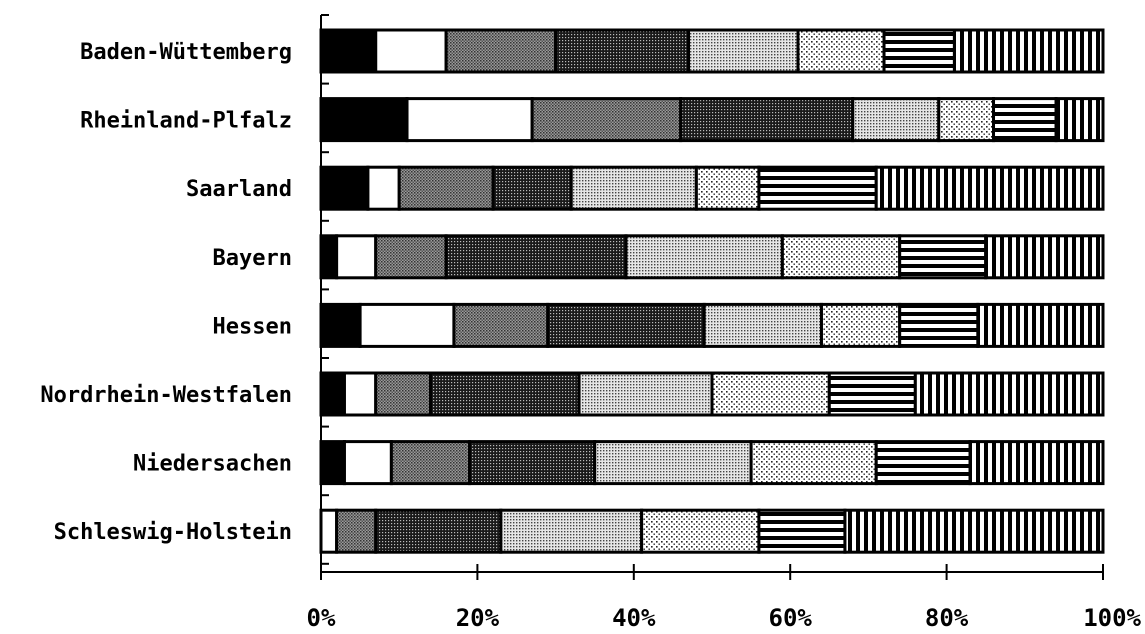  I want to click on category-label: Nordrhein-Westfalen, so click(166, 395).